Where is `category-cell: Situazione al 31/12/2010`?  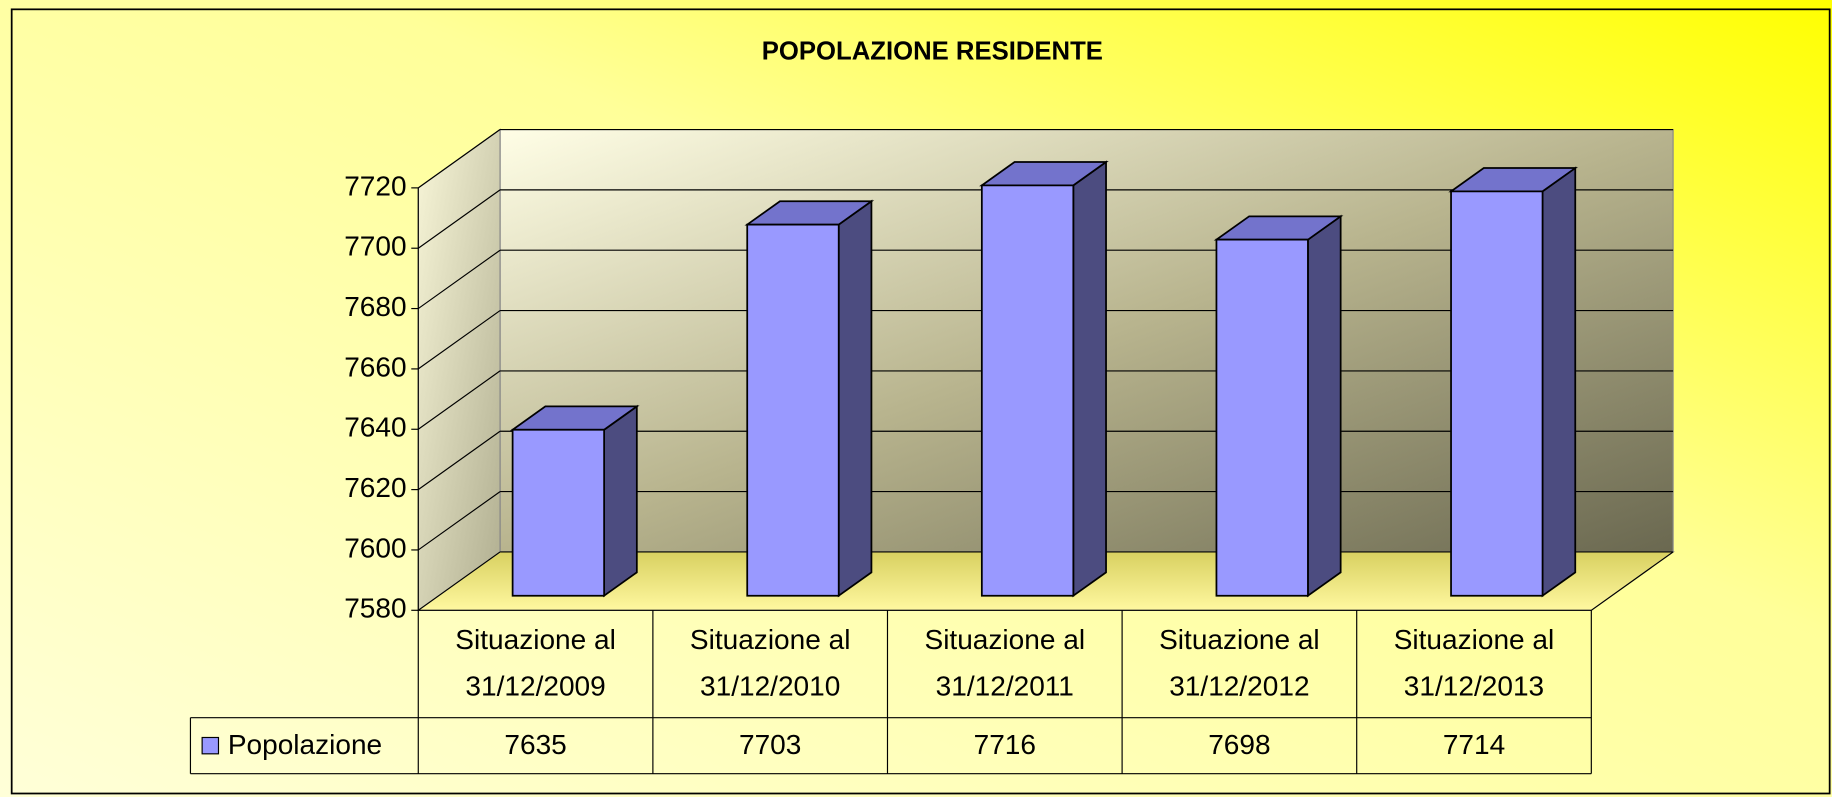 category-cell: Situazione al 31/12/2010 is located at coordinates (770, 663).